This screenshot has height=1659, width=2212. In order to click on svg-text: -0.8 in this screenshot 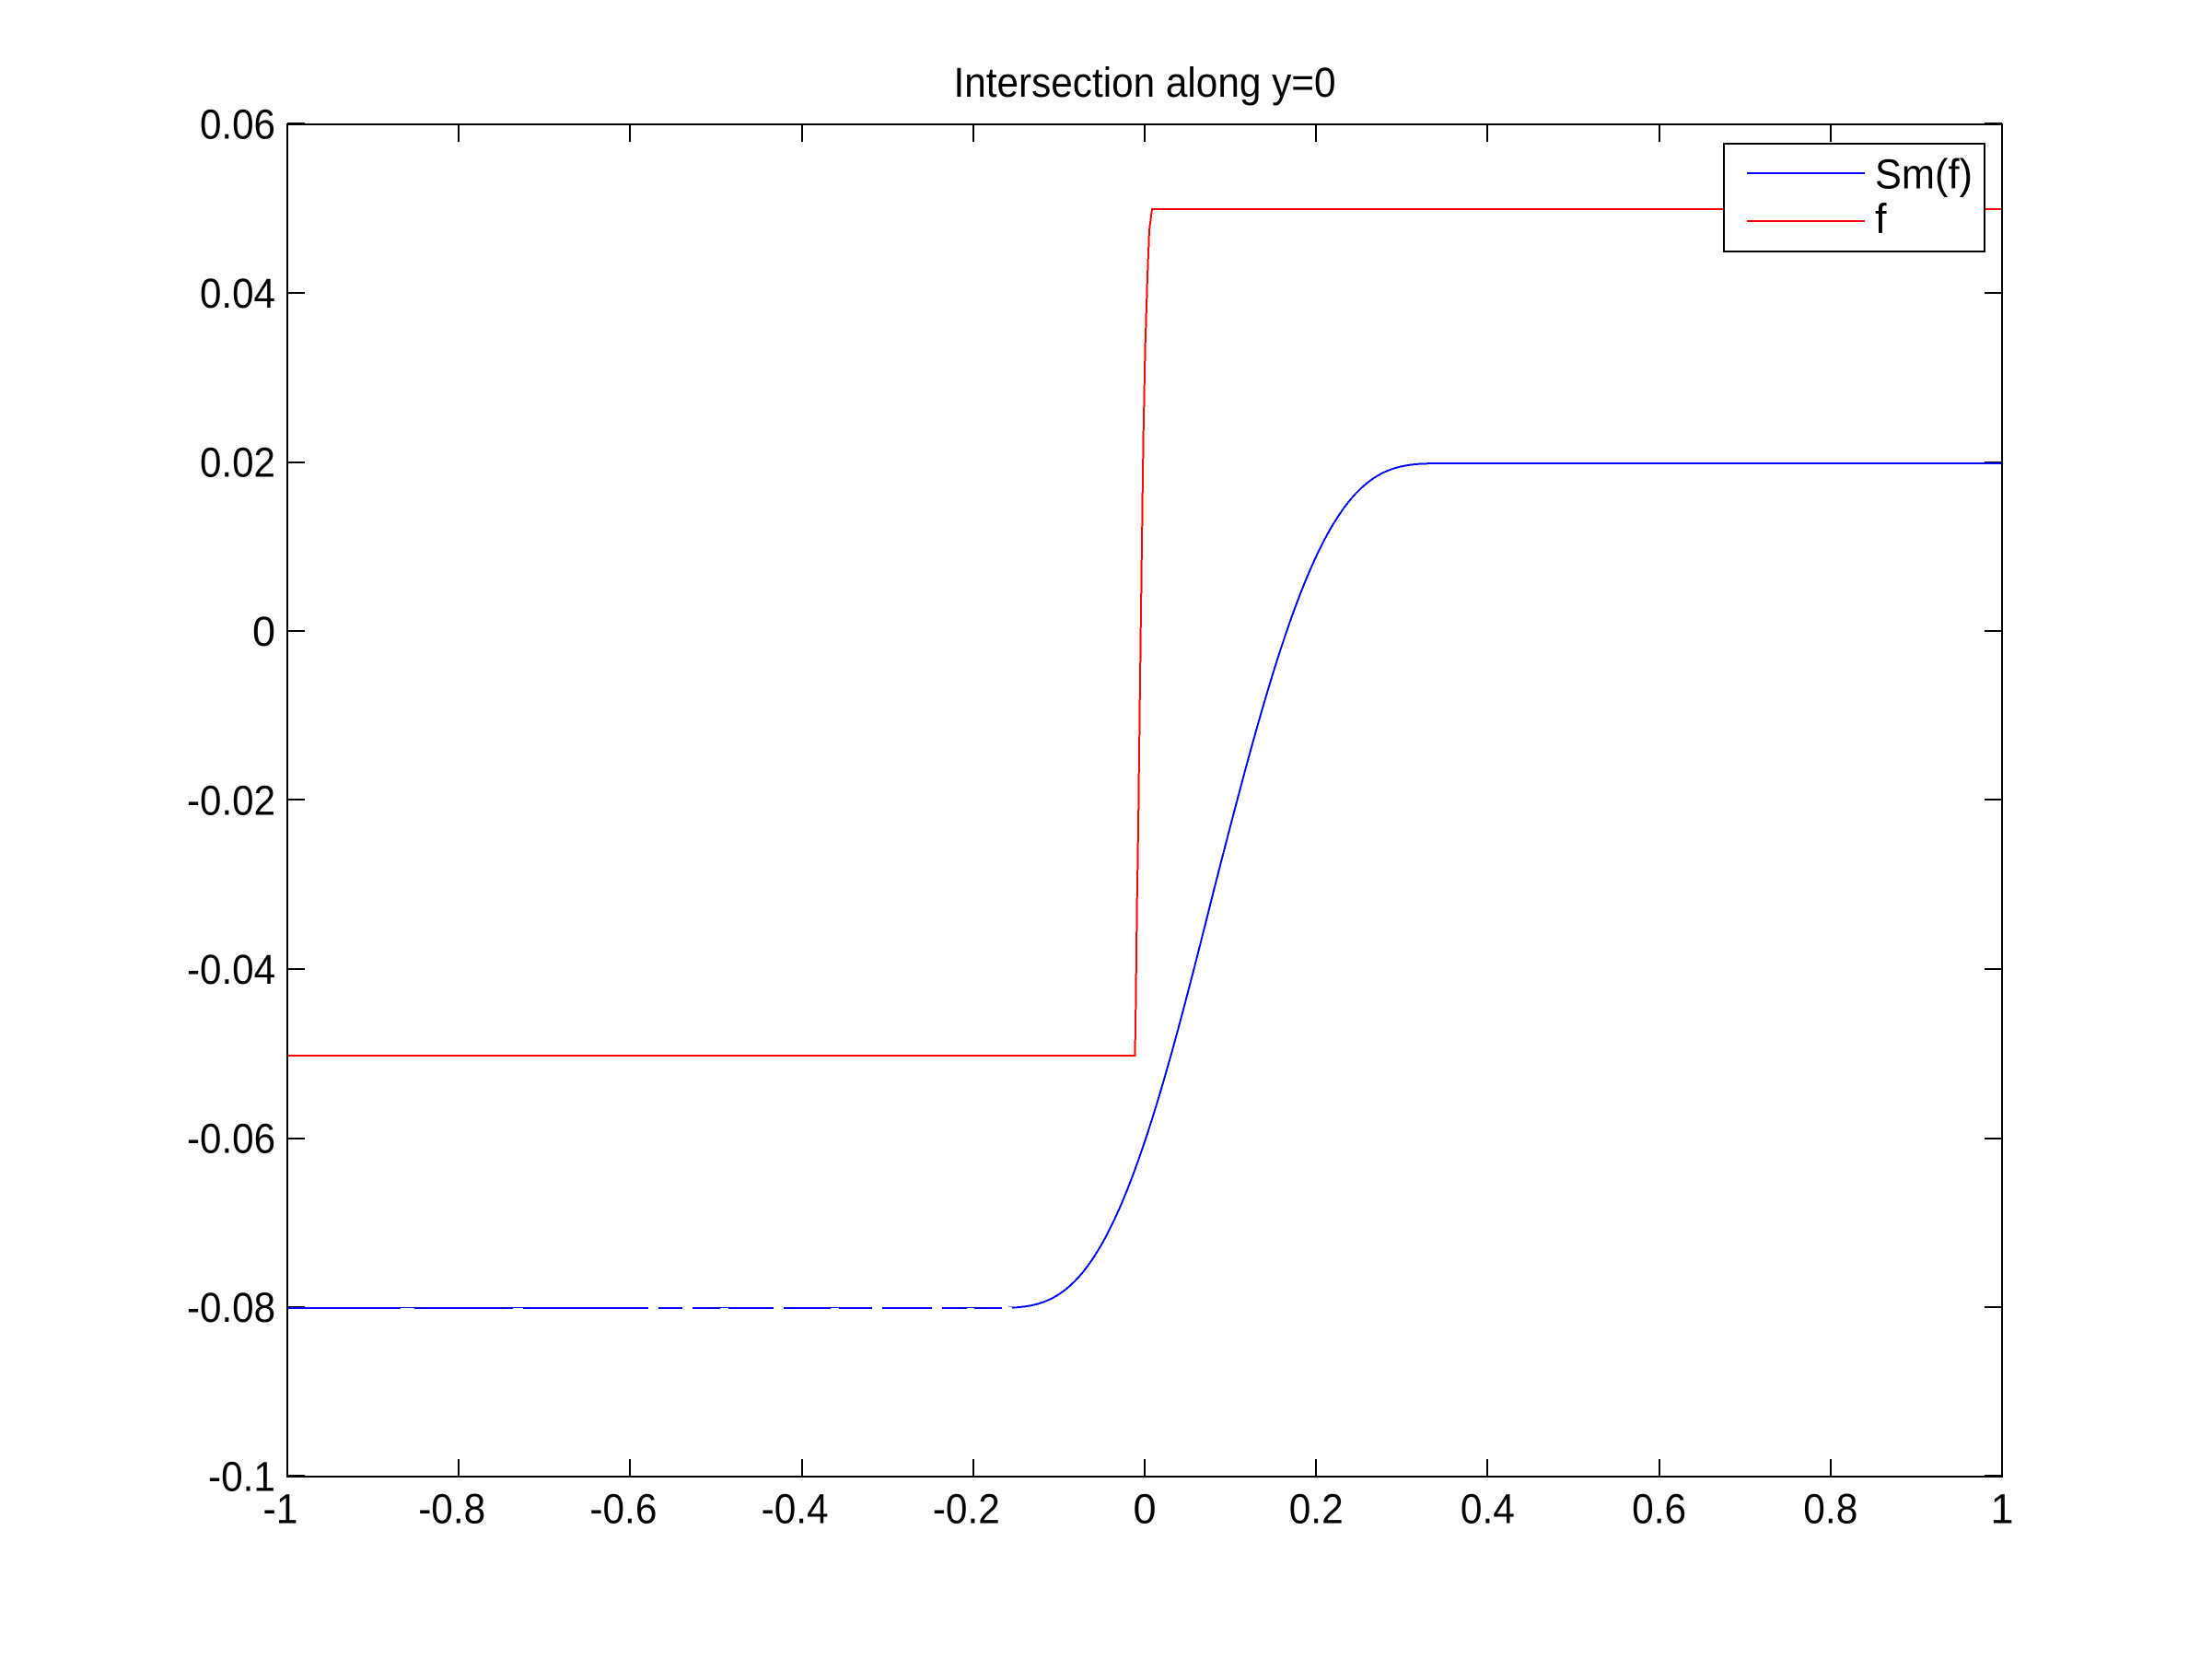, I will do `click(452, 1509)`.